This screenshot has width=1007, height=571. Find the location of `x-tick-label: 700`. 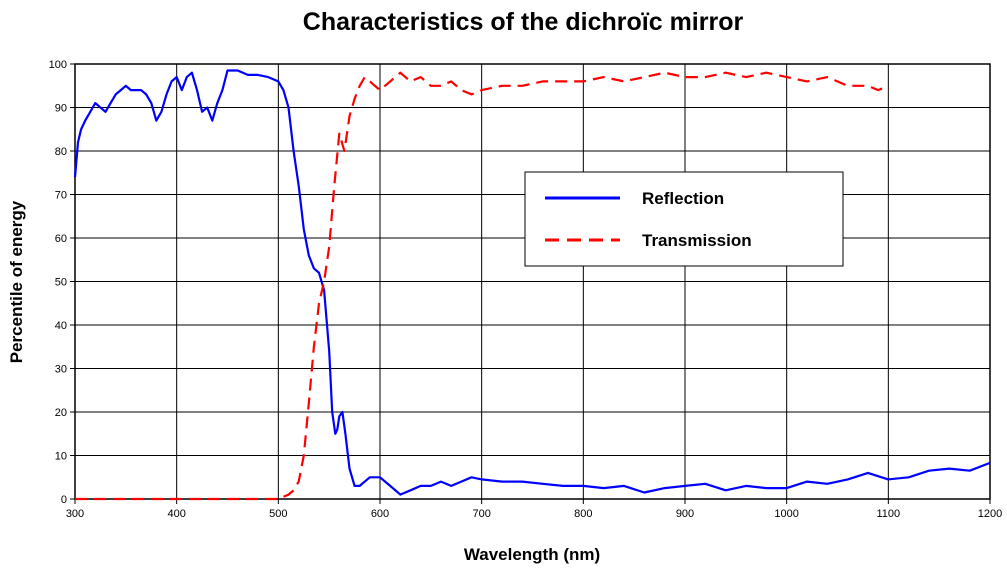

x-tick-label: 700 is located at coordinates (481, 514).